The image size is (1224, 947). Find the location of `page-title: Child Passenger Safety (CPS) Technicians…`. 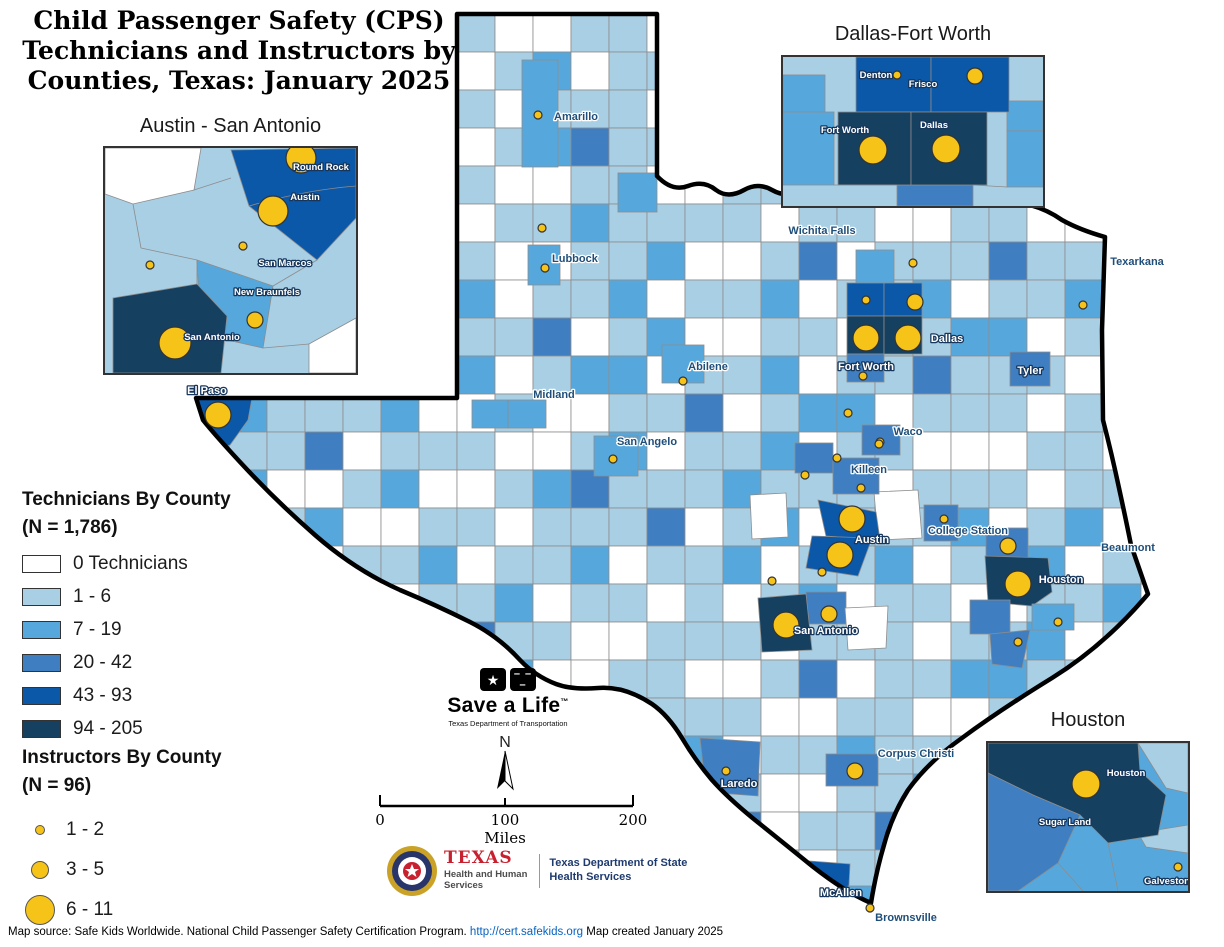

page-title: Child Passenger Safety (CPS) Technicians… is located at coordinates (239, 50).